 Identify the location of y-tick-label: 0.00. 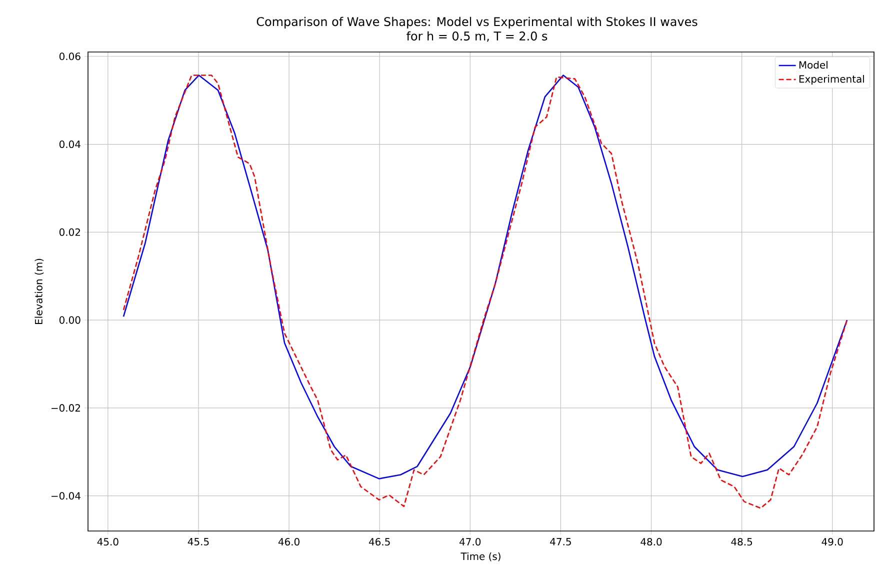
(69, 320).